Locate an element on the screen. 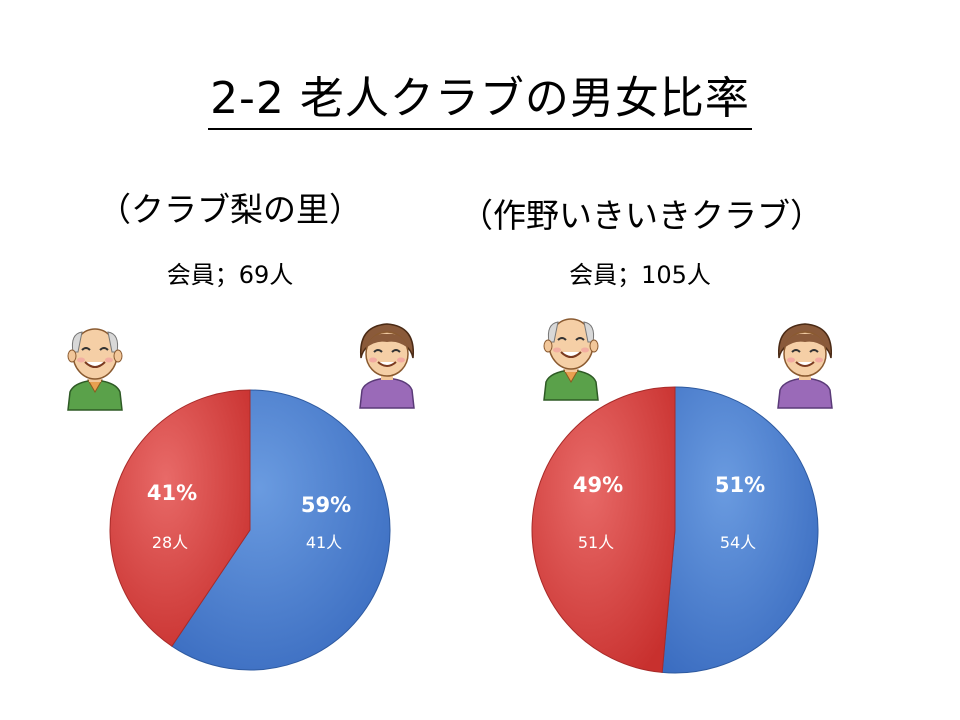 This screenshot has height=720, width=960. pie-1-slice-male is located at coordinates (281, 530).